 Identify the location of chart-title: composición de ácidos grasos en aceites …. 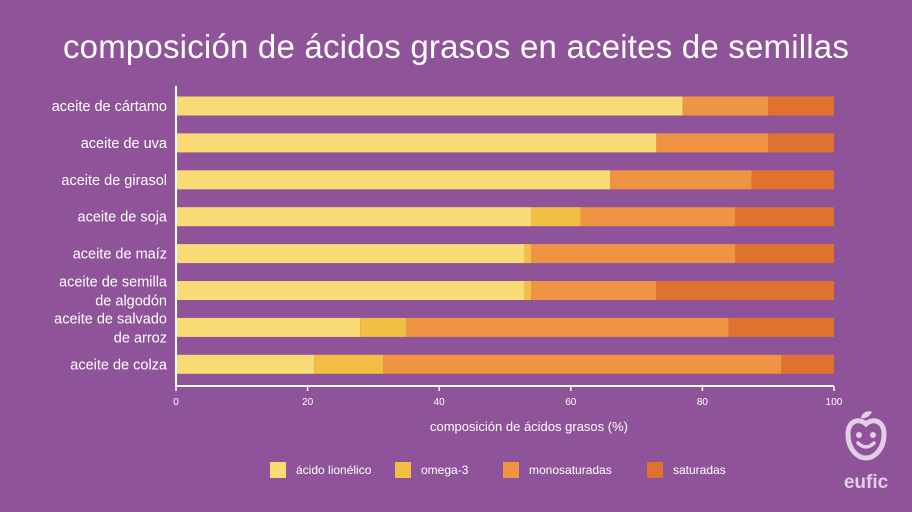
(456, 46).